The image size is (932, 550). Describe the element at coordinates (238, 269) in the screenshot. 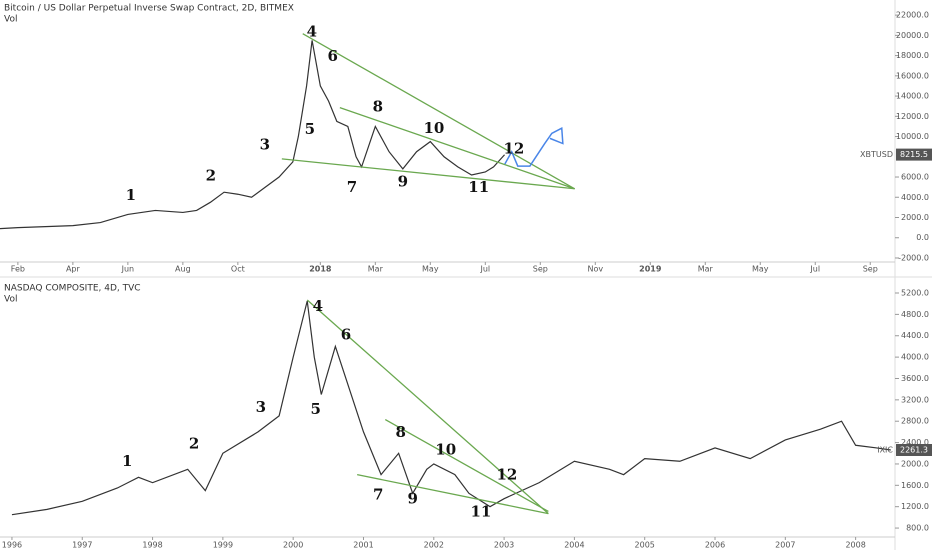

I see `x-tick-label: Oct` at that location.